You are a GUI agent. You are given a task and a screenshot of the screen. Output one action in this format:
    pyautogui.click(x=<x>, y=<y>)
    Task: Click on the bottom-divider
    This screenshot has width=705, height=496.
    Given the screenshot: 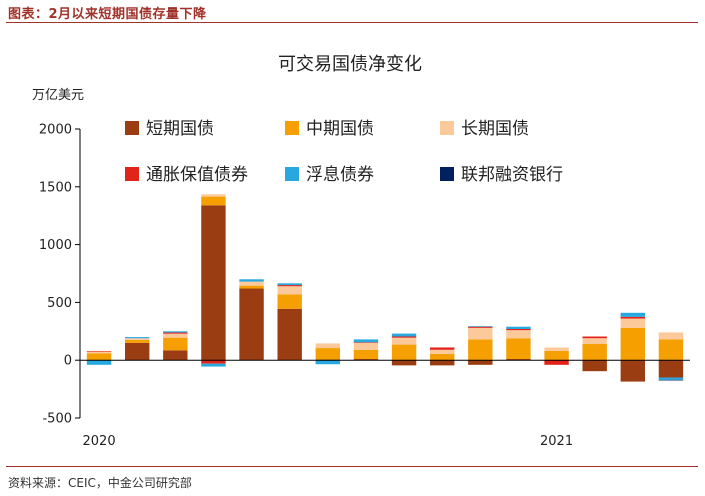 What is the action you would take?
    pyautogui.click(x=352, y=466)
    